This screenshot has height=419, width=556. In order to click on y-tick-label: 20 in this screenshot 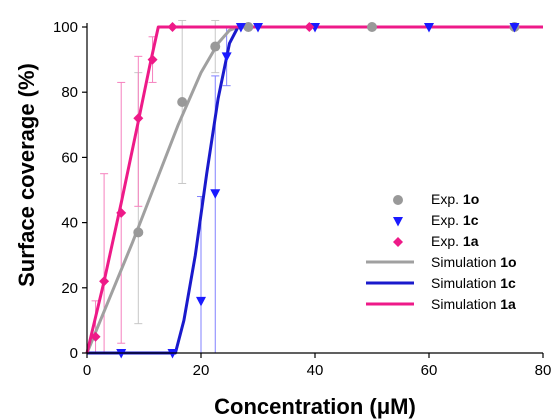, I will do `click(69, 288)`.